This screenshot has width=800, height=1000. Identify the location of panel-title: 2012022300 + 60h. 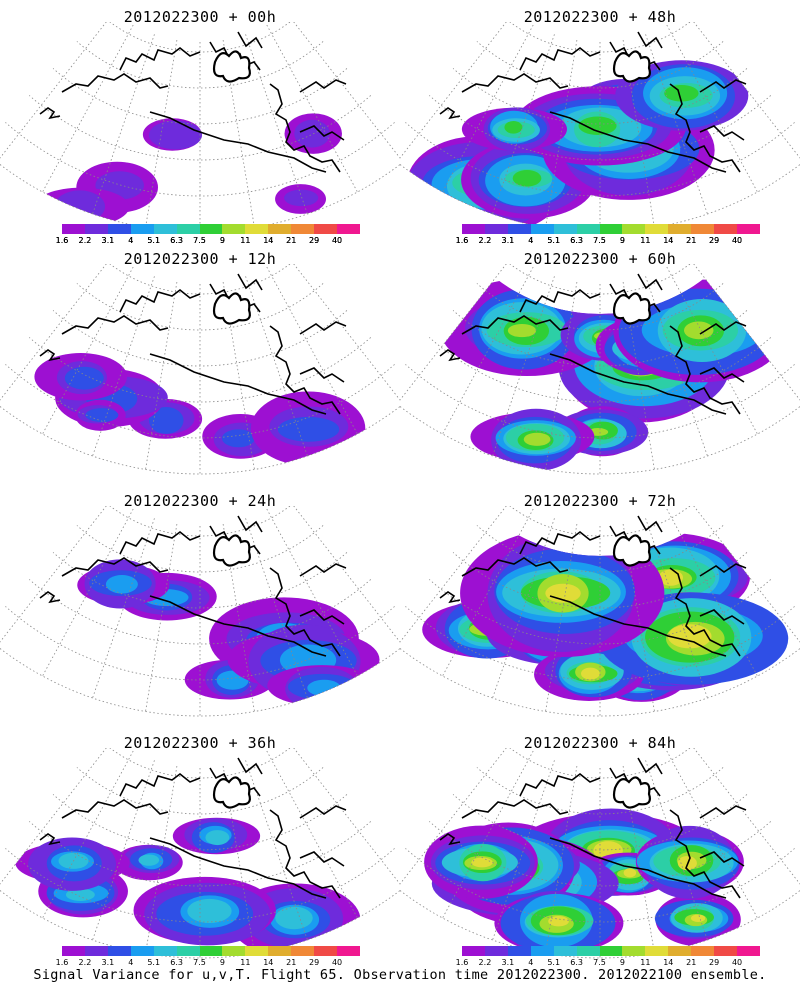
(600, 259).